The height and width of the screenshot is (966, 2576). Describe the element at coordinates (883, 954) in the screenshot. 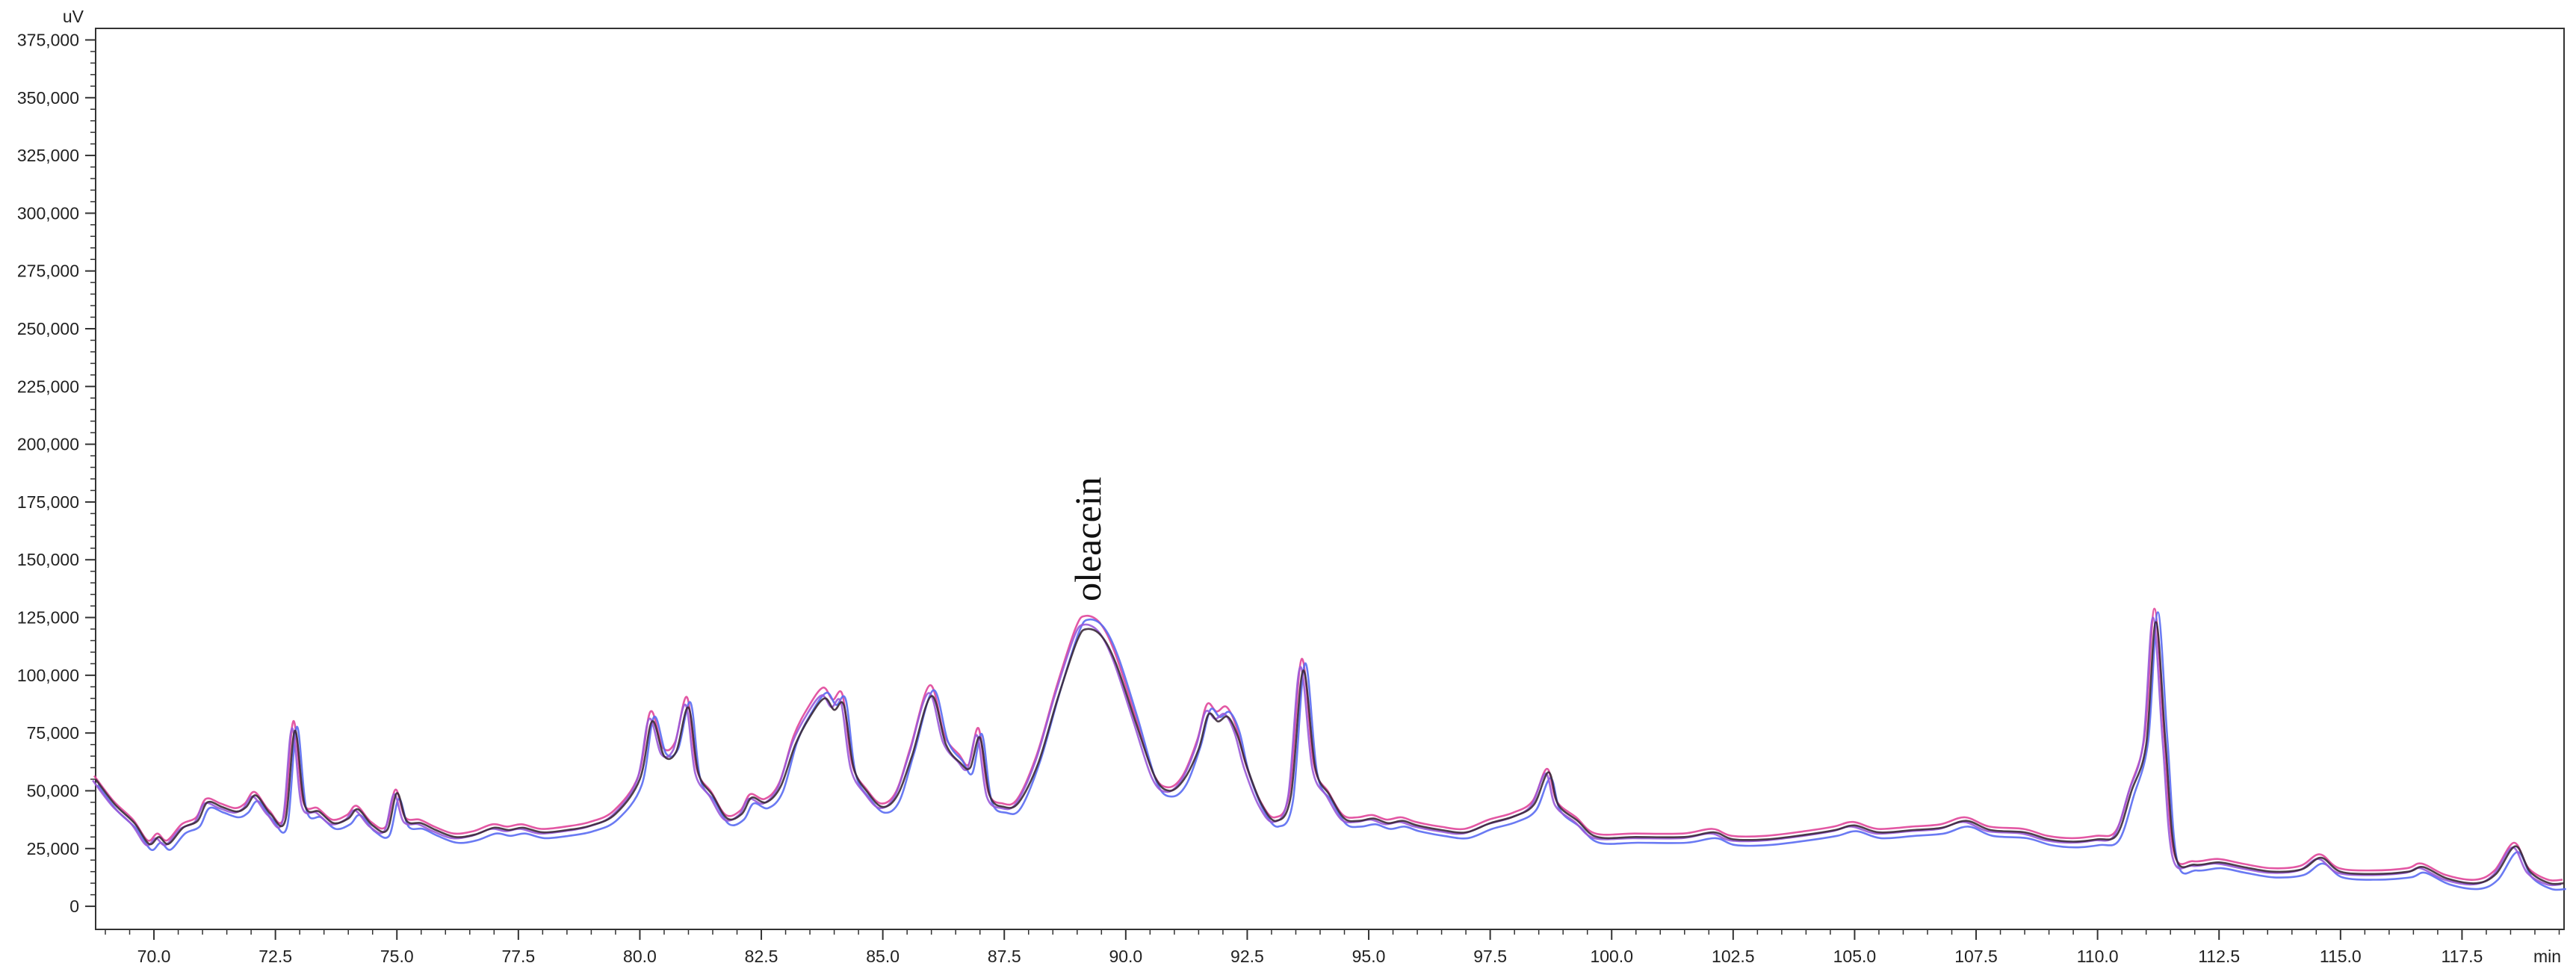

I see `x-tick-label: 85.0` at that location.